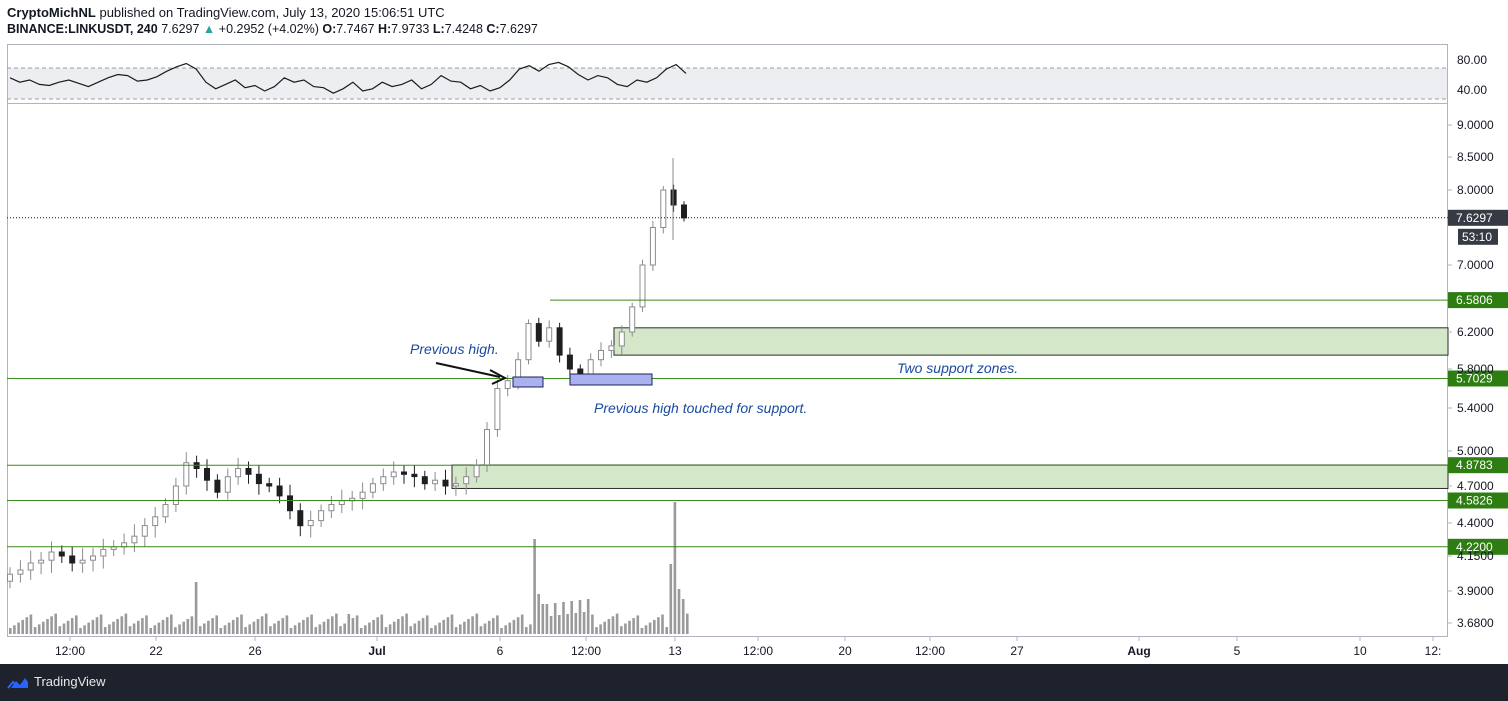 Image resolution: width=1508 pixels, height=701 pixels. I want to click on level-badge, so click(1478, 465).